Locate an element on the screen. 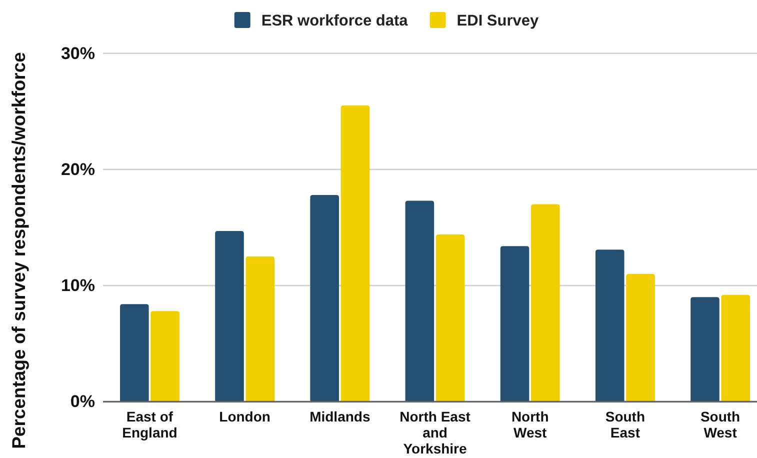 This screenshot has height=458, width=757. legend-label: EDI Survey is located at coordinates (498, 21).